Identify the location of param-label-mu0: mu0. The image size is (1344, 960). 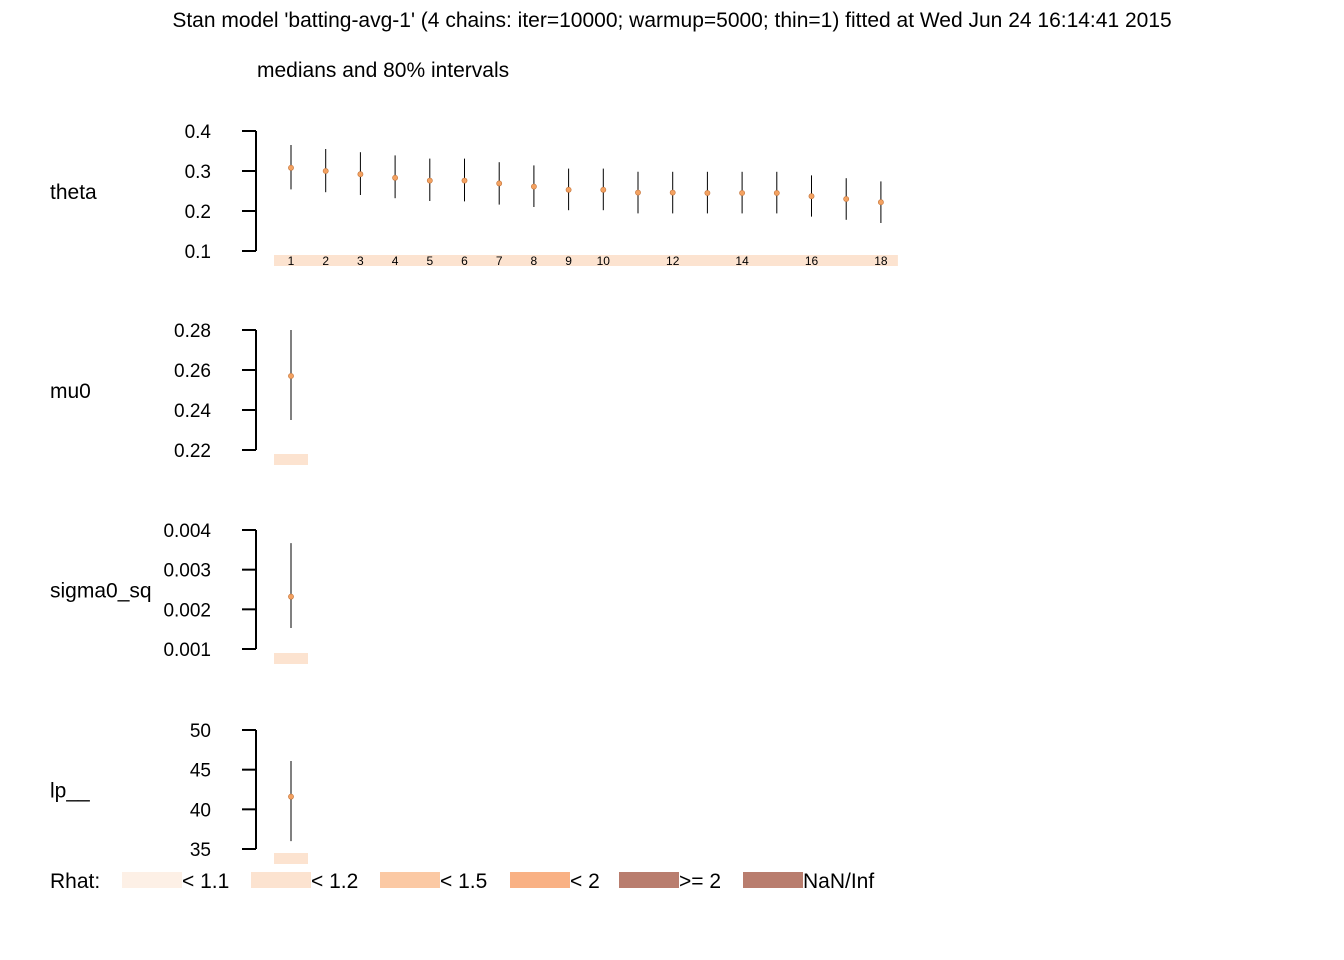
(70, 391).